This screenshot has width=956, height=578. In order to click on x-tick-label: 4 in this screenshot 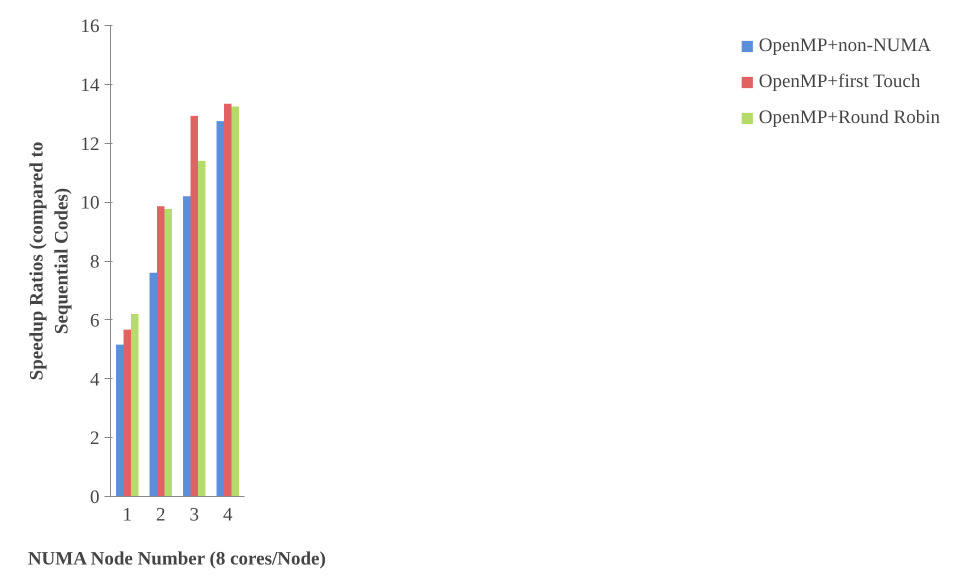, I will do `click(228, 515)`.